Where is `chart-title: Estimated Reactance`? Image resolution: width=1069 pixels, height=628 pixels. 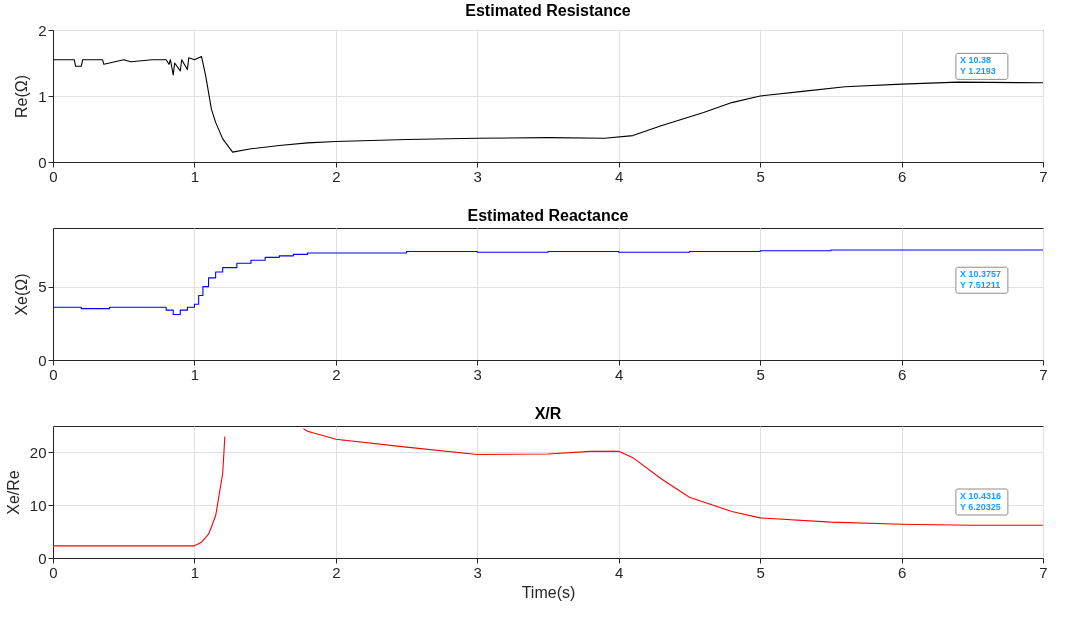
chart-title: Estimated Reactance is located at coordinates (548, 215).